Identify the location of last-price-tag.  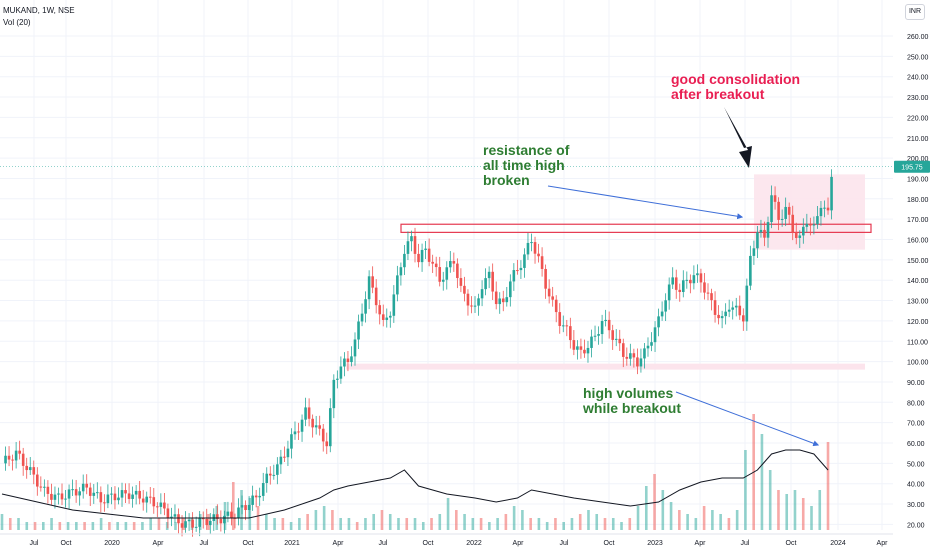
(912, 166).